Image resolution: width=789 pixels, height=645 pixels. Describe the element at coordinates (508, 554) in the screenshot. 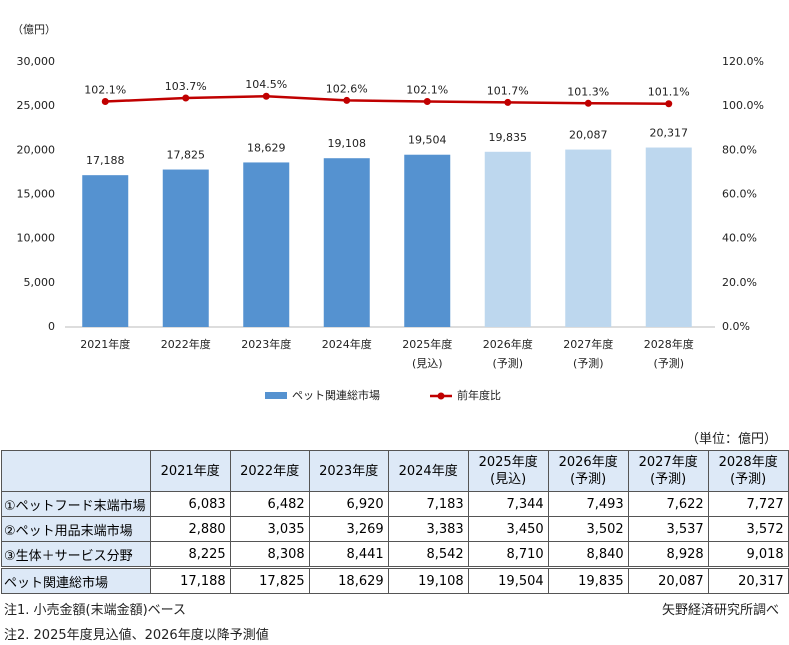

I see `table-cell: 8,710` at that location.